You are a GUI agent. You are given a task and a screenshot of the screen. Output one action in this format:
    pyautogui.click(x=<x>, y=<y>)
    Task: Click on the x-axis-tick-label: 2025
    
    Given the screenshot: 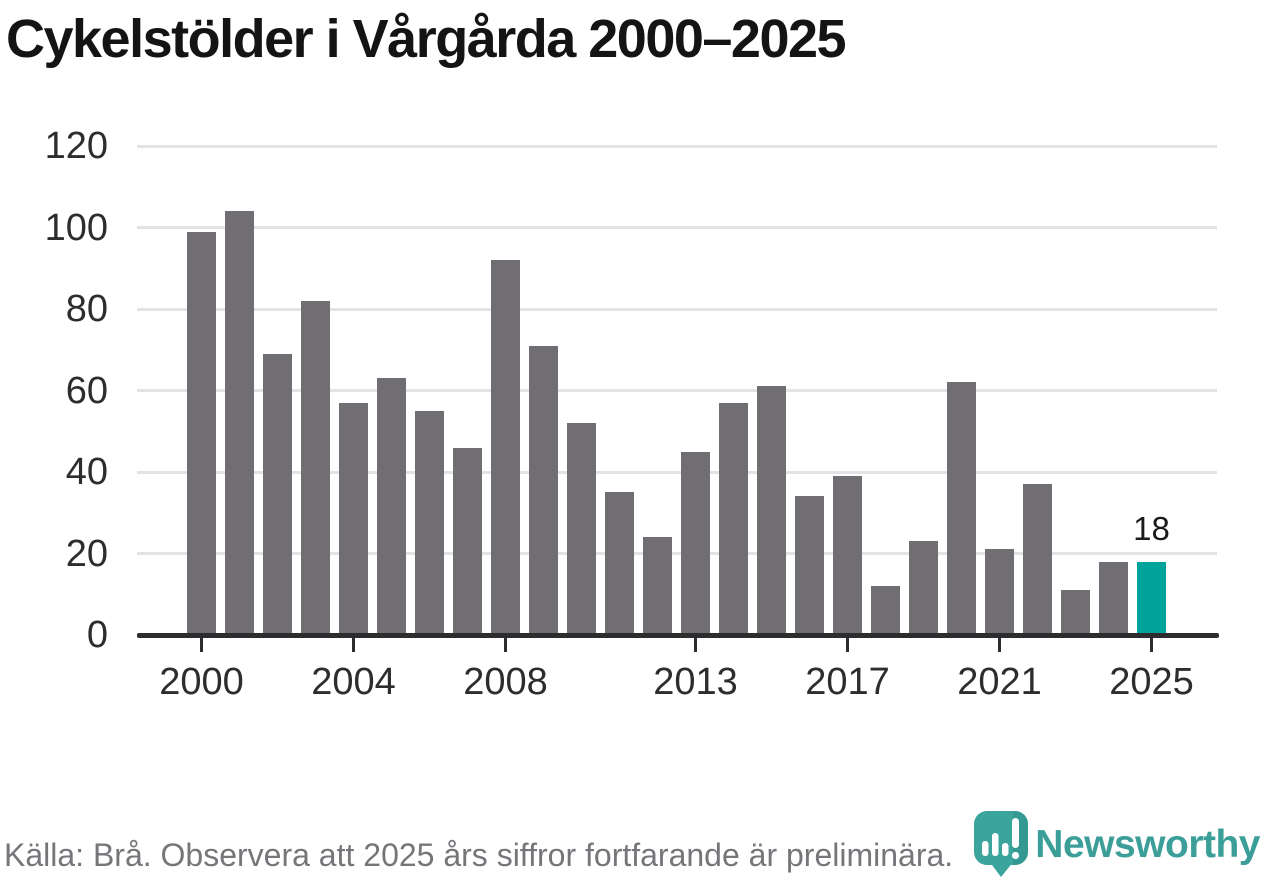 What is the action you would take?
    pyautogui.click(x=1151, y=682)
    